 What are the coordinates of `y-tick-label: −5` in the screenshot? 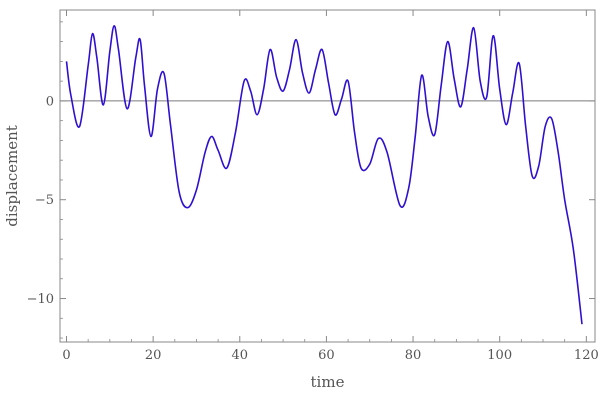 It's located at (44, 200).